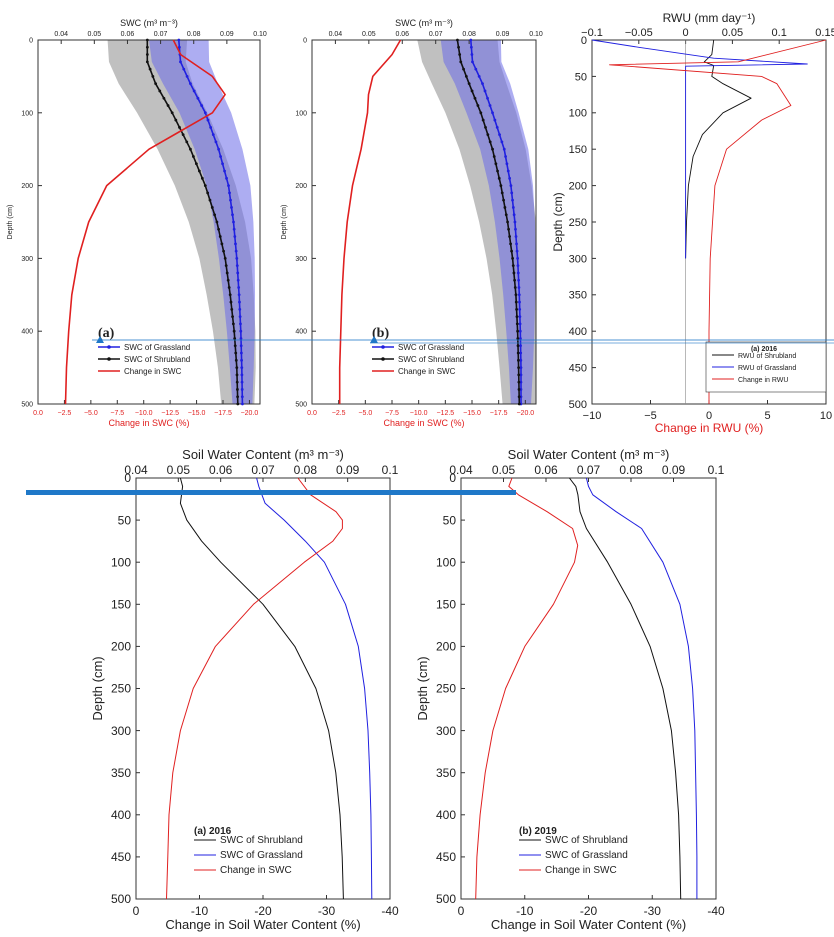  What do you see at coordinates (263, 454) in the screenshot?
I see `top-axis-label: Soil Water Content (m³ m⁻³)` at bounding box center [263, 454].